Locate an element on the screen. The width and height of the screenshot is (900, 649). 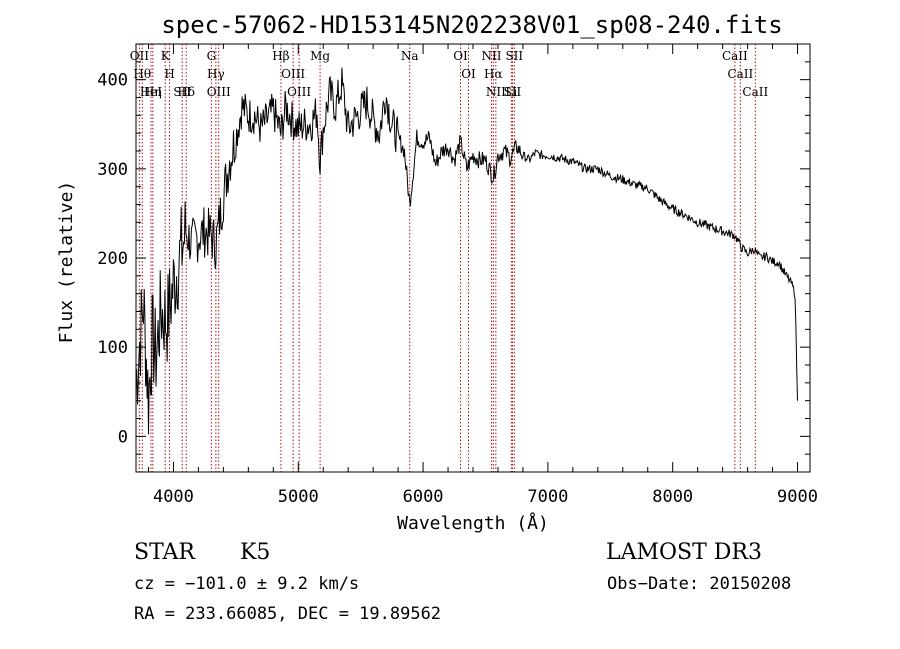
x-tick-label: 6000 is located at coordinates (423, 497).